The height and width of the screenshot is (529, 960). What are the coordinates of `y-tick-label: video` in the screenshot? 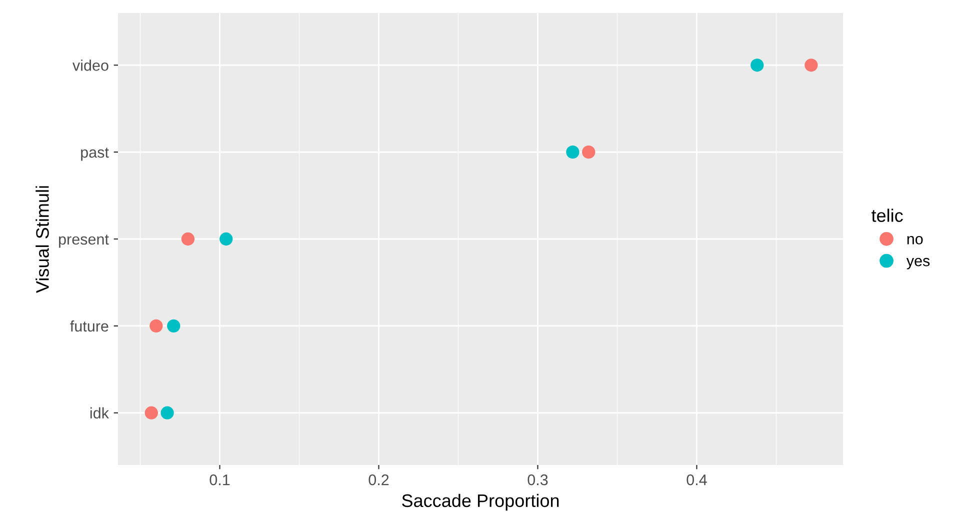 It's located at (90, 65).